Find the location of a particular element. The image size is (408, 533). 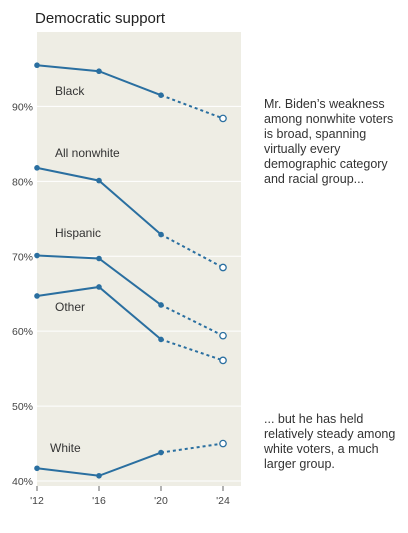

x-tick-label: '20 is located at coordinates (161, 501).